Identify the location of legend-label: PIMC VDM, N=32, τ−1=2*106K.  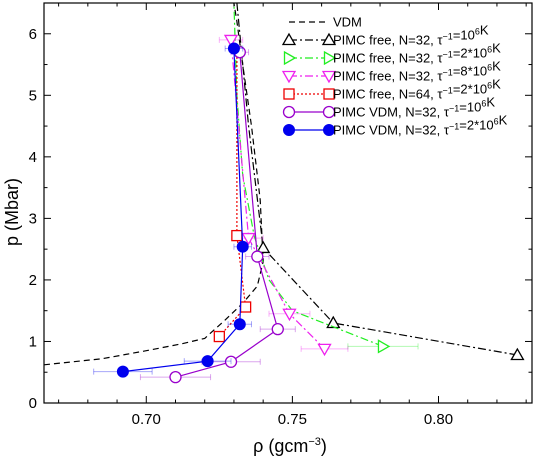
(420, 125).